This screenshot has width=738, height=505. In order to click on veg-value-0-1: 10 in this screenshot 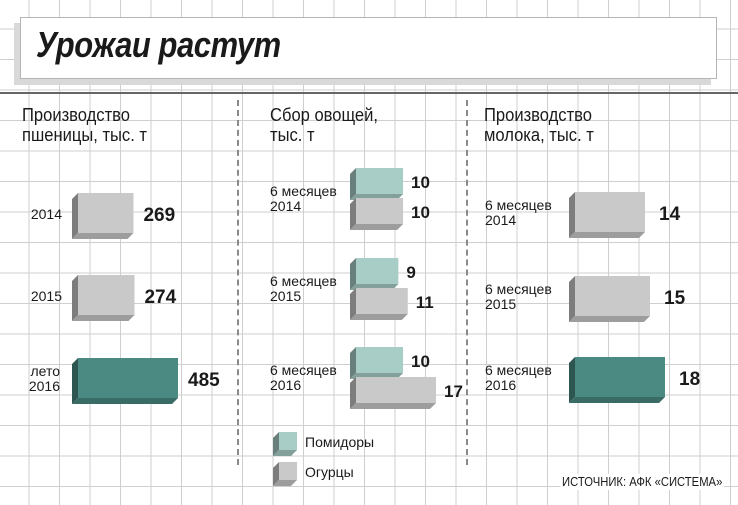, I will do `click(420, 212)`.